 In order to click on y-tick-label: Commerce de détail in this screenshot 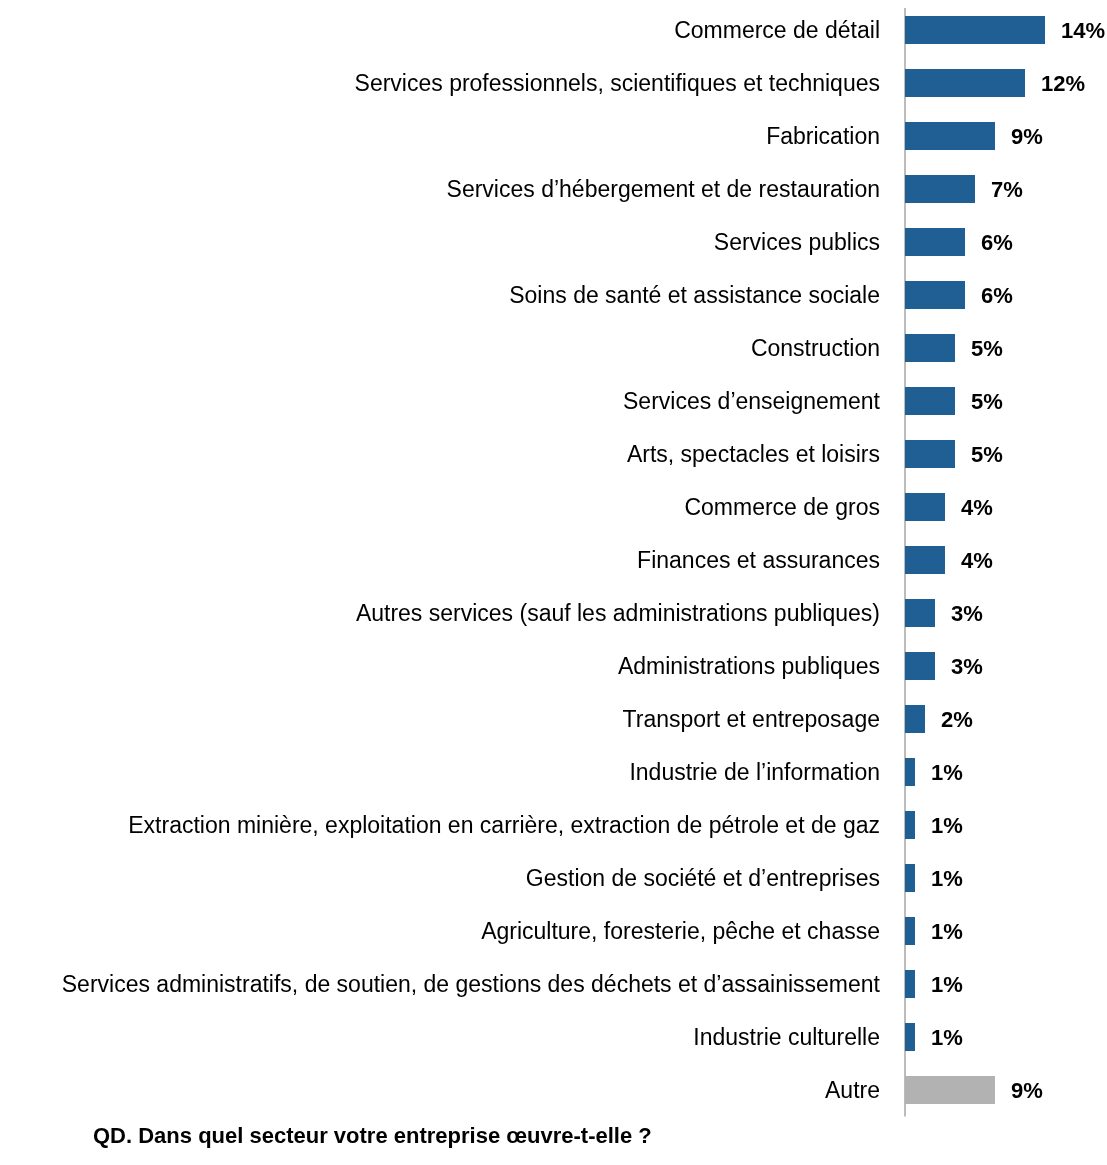, I will do `click(777, 30)`.